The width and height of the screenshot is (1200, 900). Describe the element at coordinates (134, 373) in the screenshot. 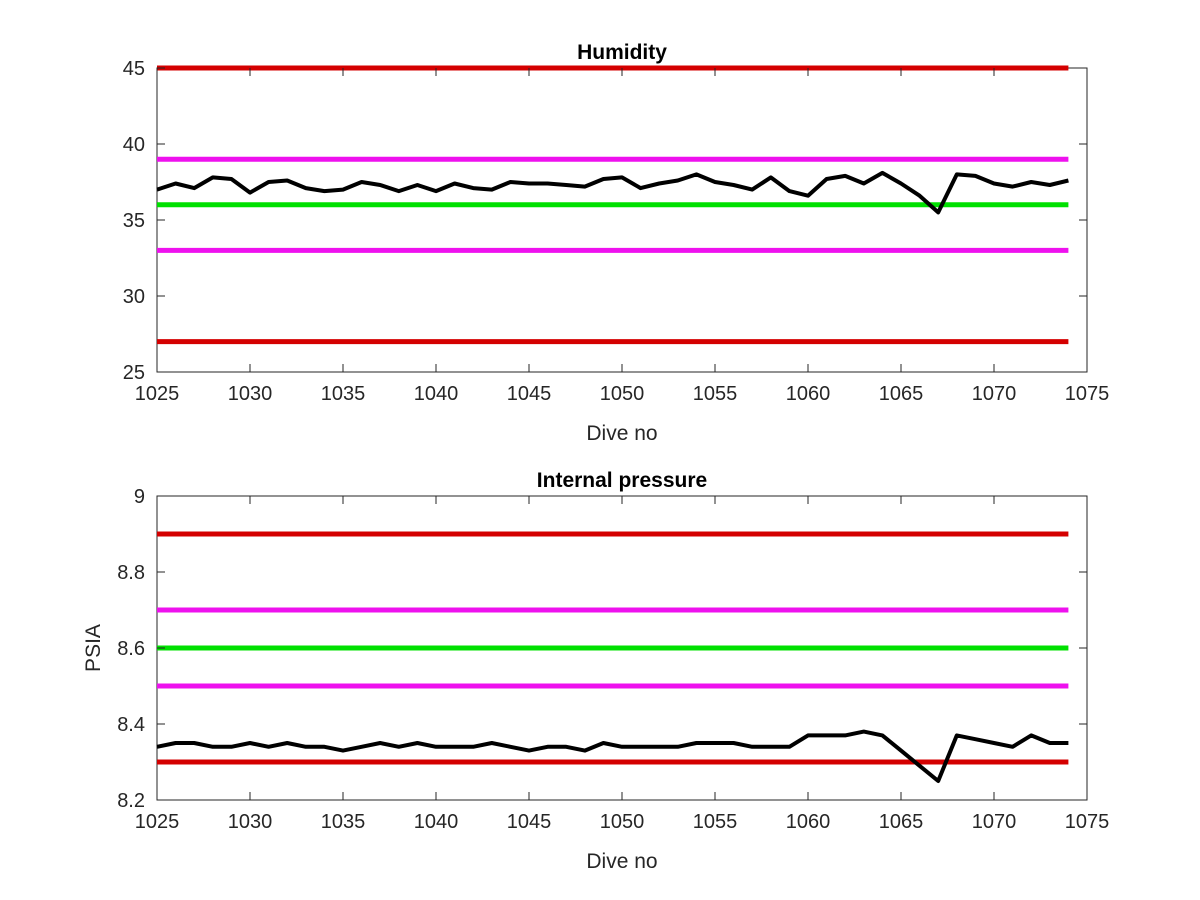

I see `y-tick-label: 25` at that location.